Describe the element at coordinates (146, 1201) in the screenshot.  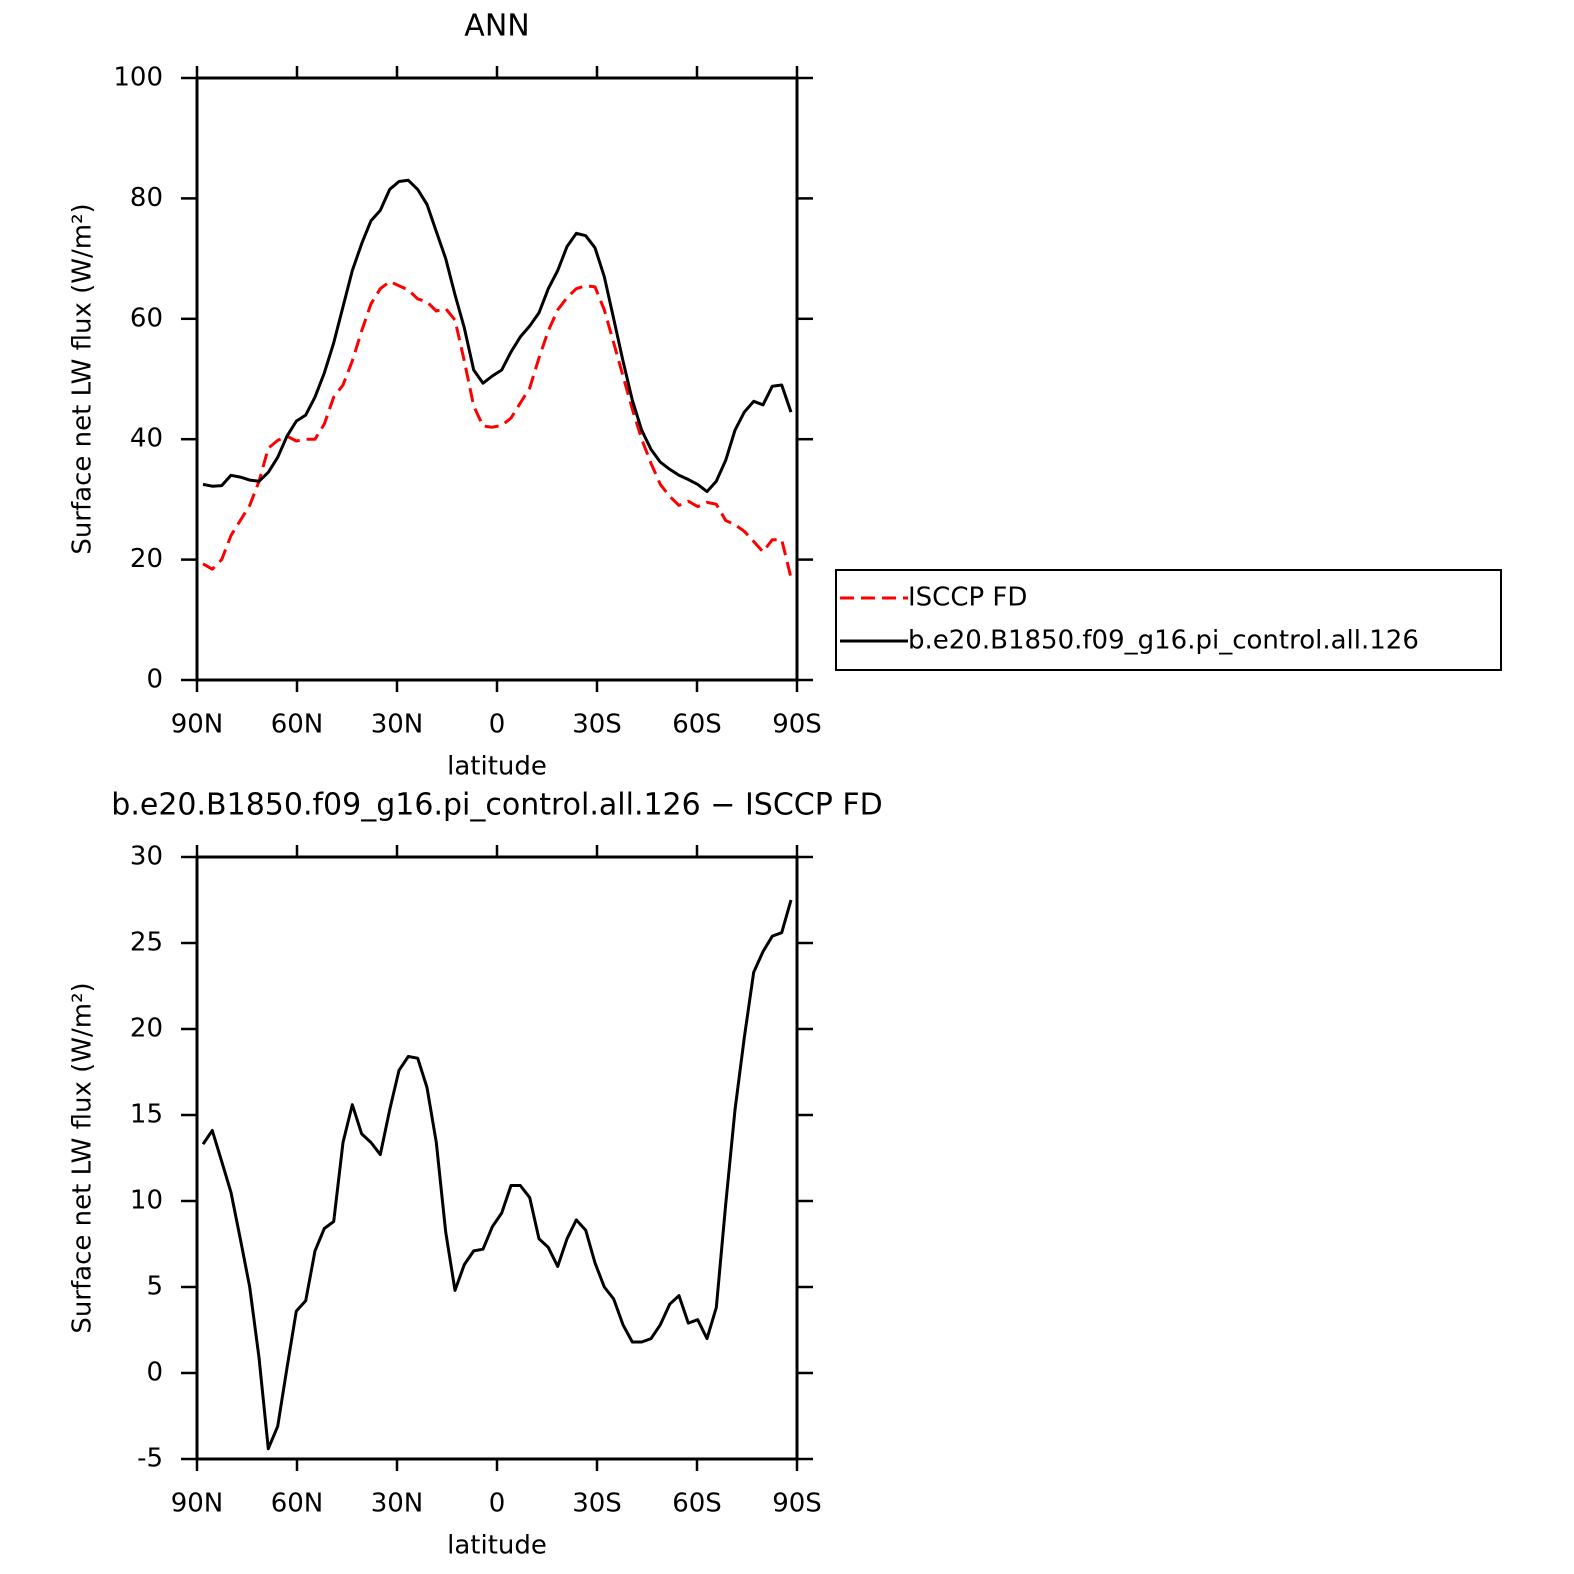
I see `y-tick-label: 10` at that location.